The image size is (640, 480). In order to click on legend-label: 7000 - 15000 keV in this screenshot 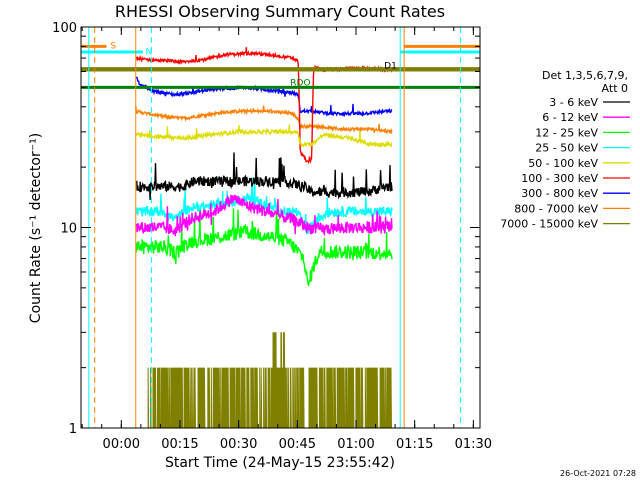, I will do `click(549, 224)`.